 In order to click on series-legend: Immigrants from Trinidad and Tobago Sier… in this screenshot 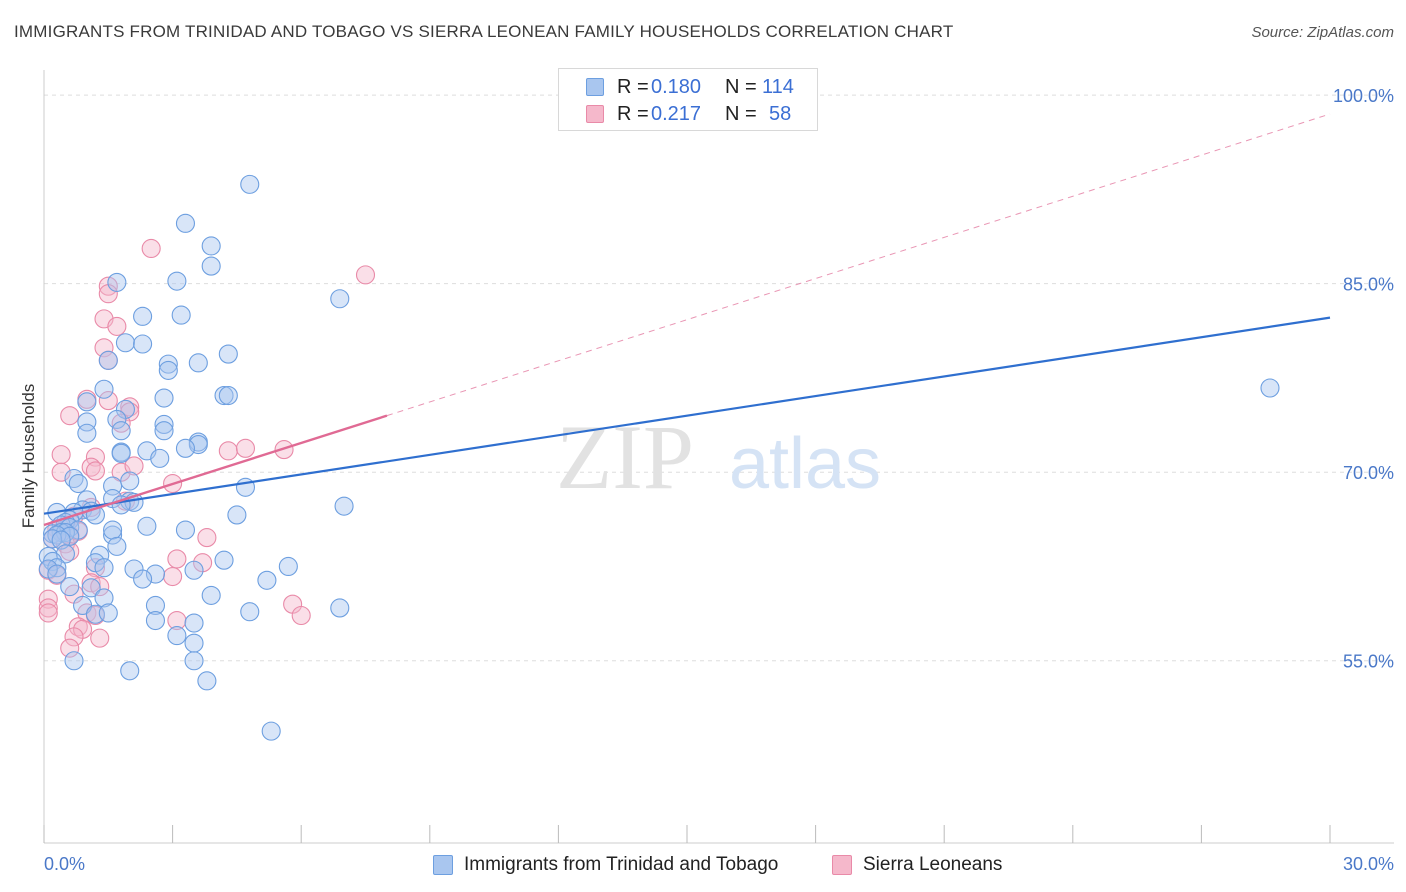, I will do `click(703, 865)`.